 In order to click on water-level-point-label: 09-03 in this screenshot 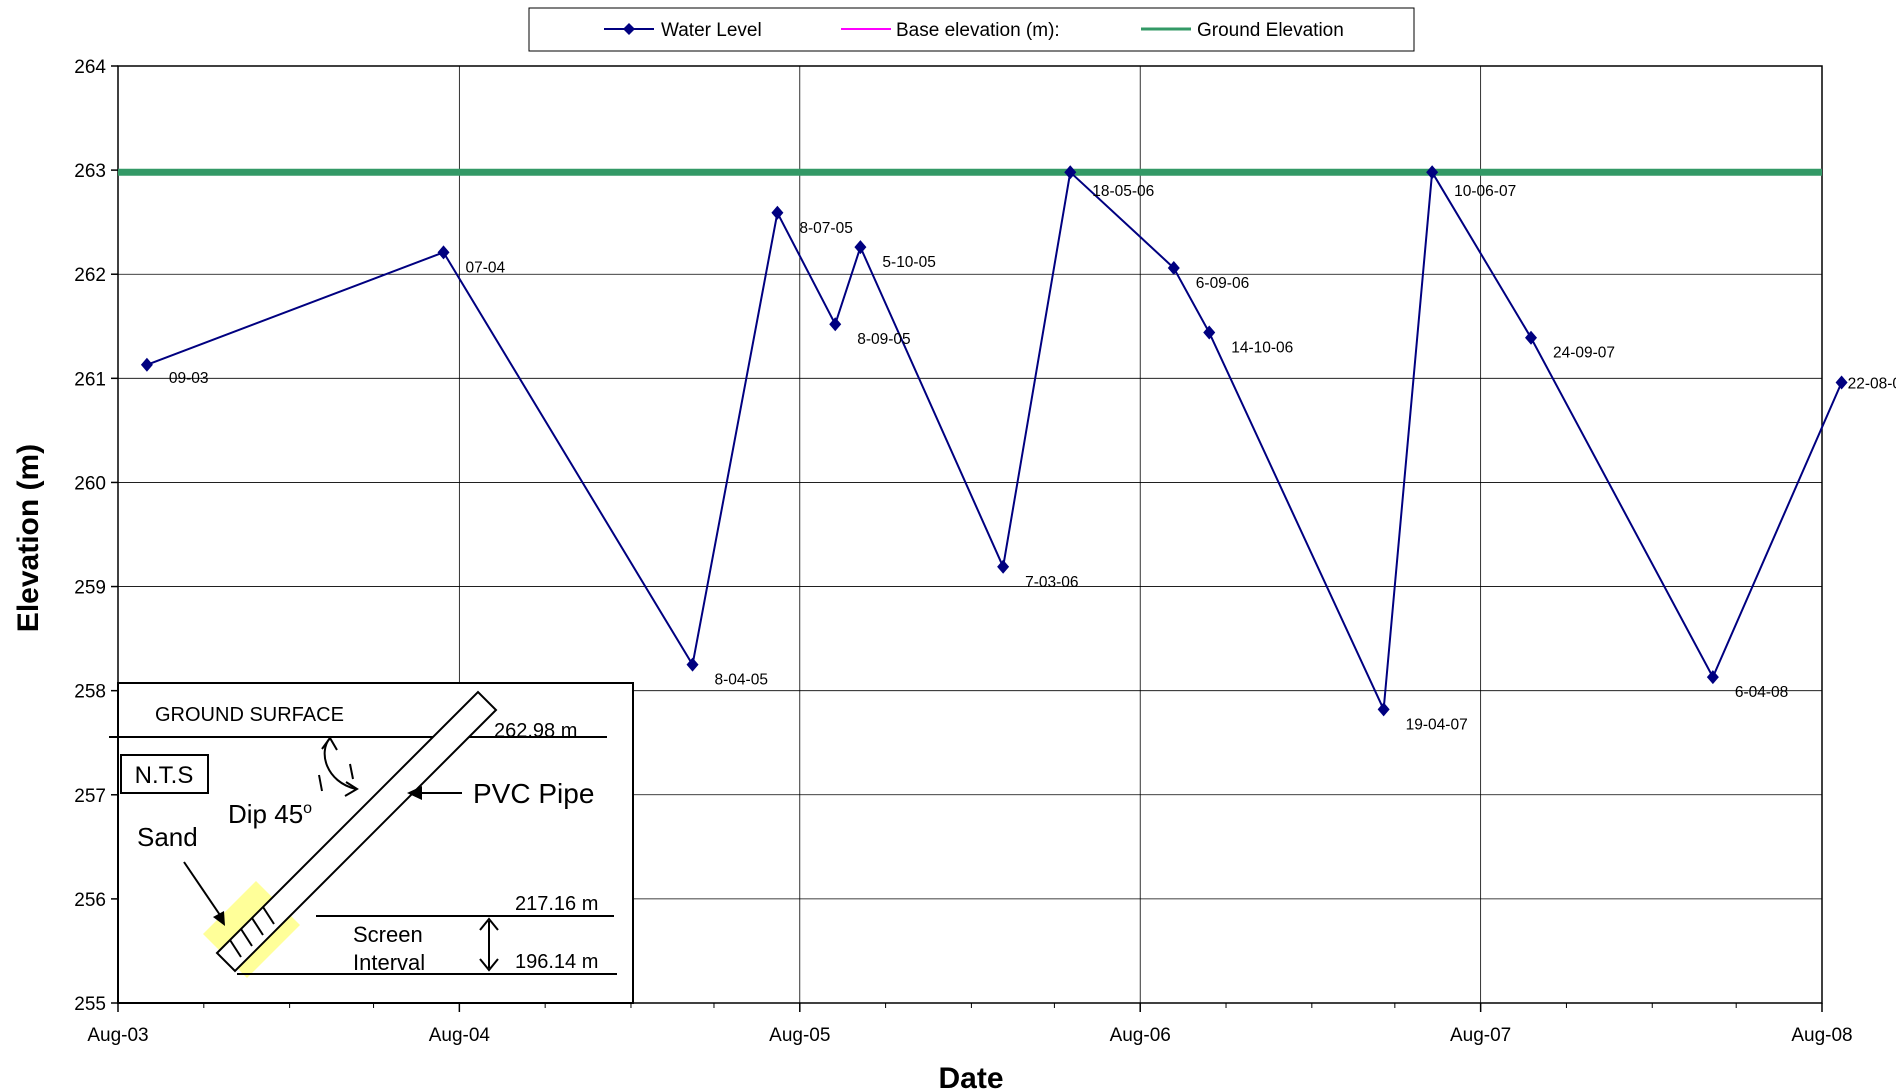, I will do `click(189, 378)`.